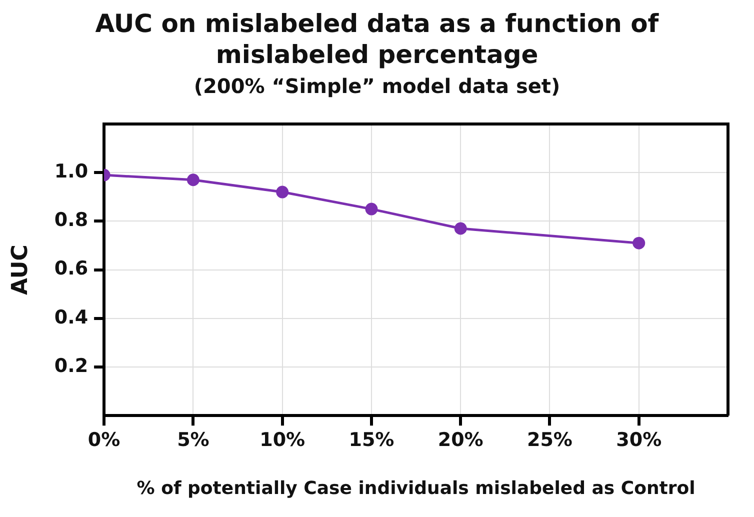 The image size is (754, 517). What do you see at coordinates (283, 439) in the screenshot?
I see `x-tick-label: 10%` at bounding box center [283, 439].